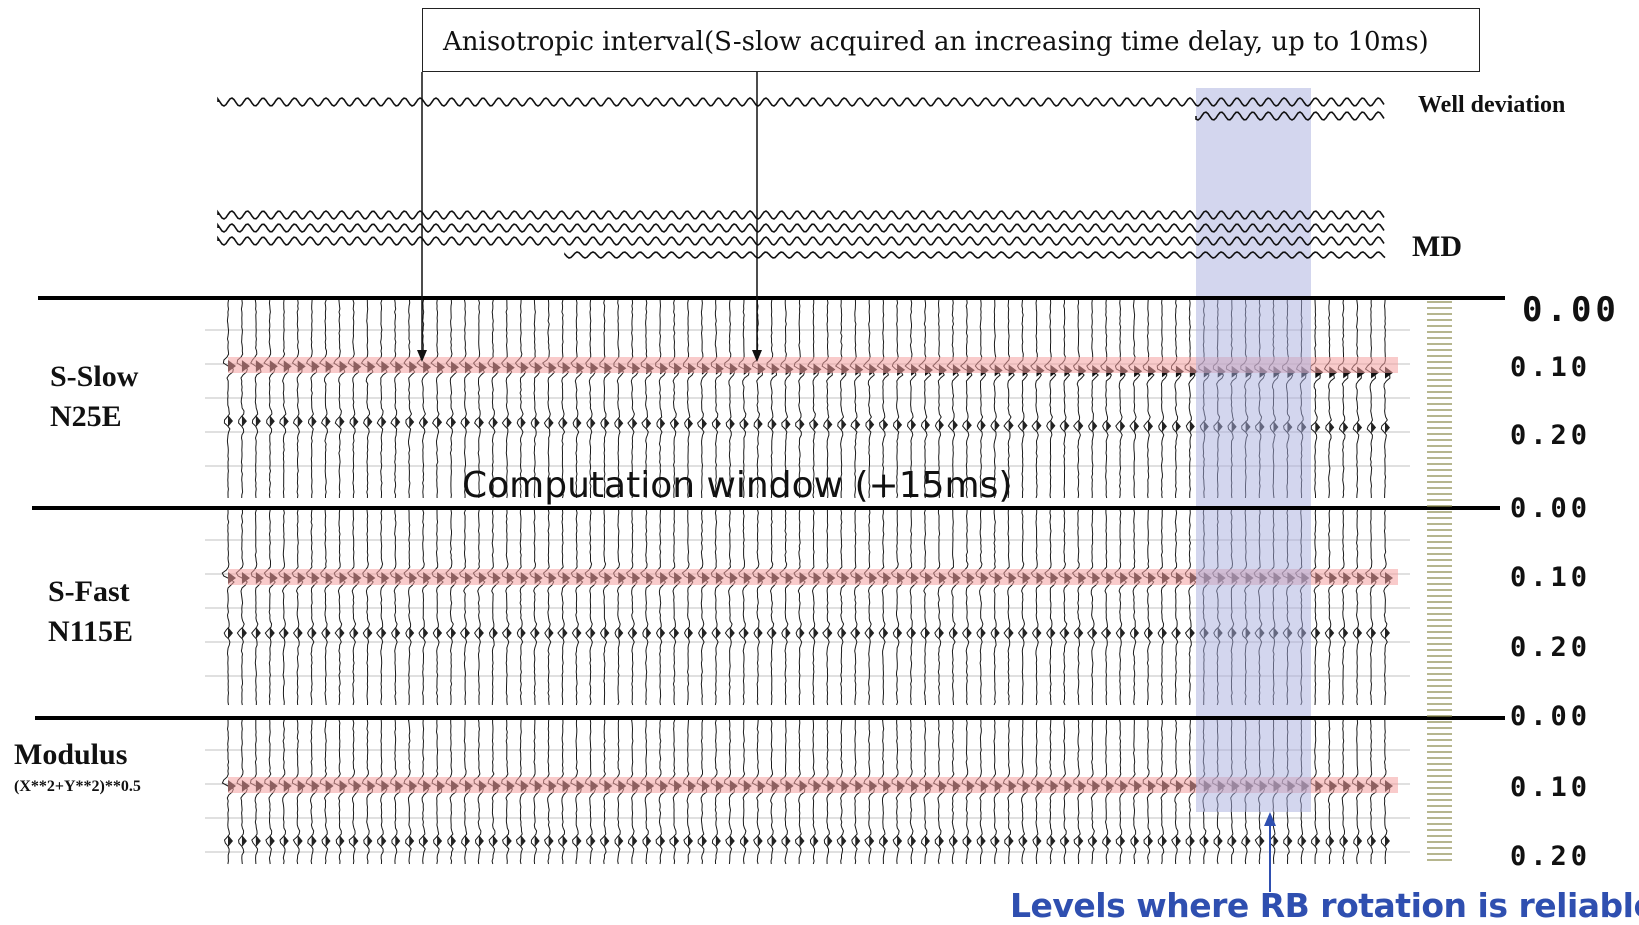 This screenshot has width=1639, height=925. I want to click on time-tick-fast-0: 0.00, so click(1551, 508).